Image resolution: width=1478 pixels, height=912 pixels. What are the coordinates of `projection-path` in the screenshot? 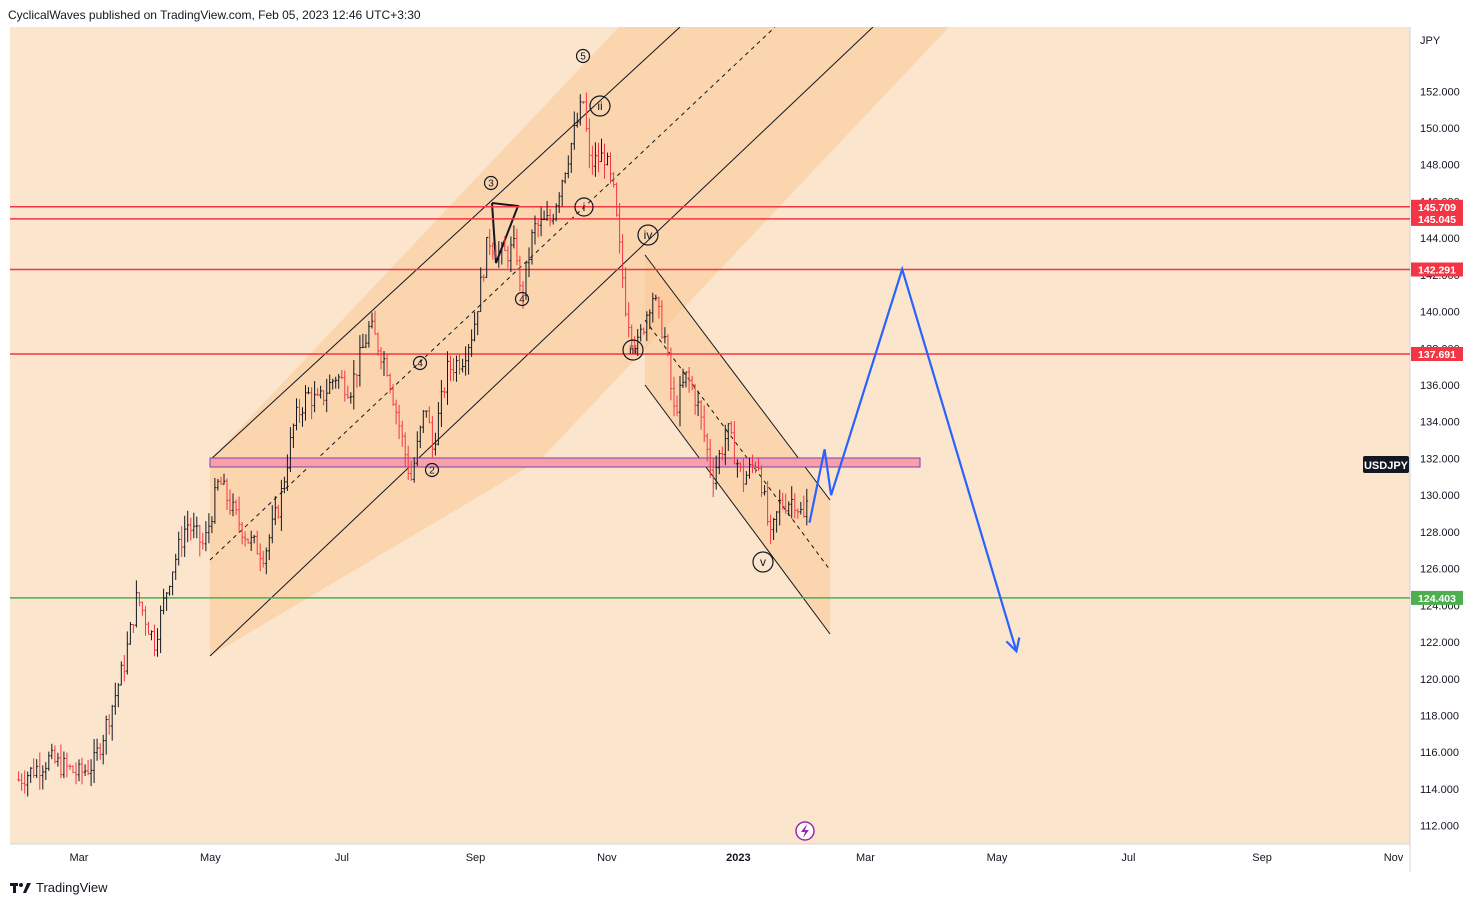 It's located at (913, 458).